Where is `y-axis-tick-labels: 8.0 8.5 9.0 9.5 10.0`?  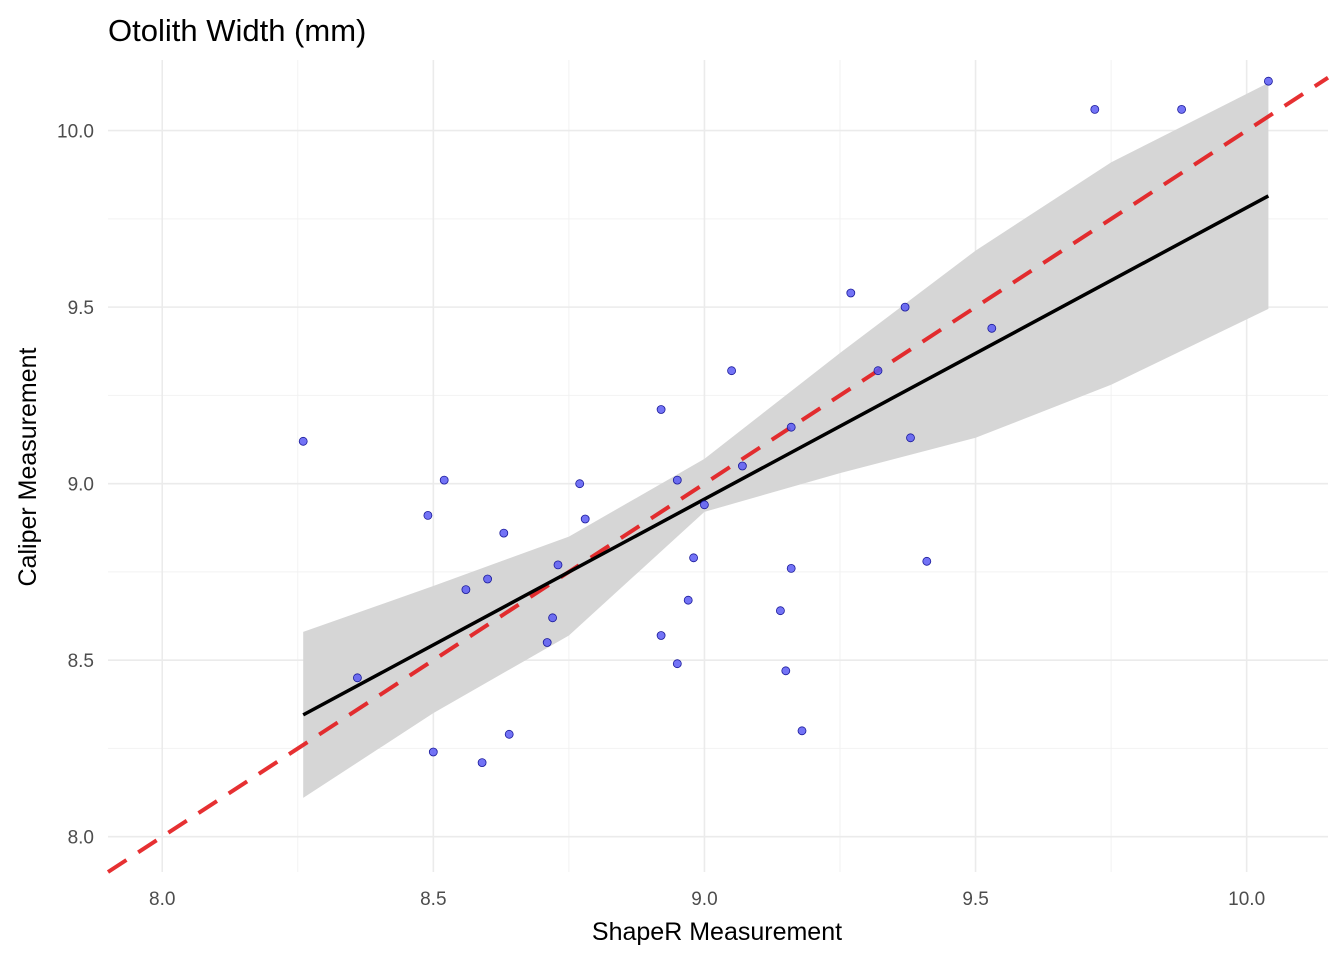
y-axis-tick-labels: 8.0 8.5 9.0 9.5 10.0 is located at coordinates (75, 485).